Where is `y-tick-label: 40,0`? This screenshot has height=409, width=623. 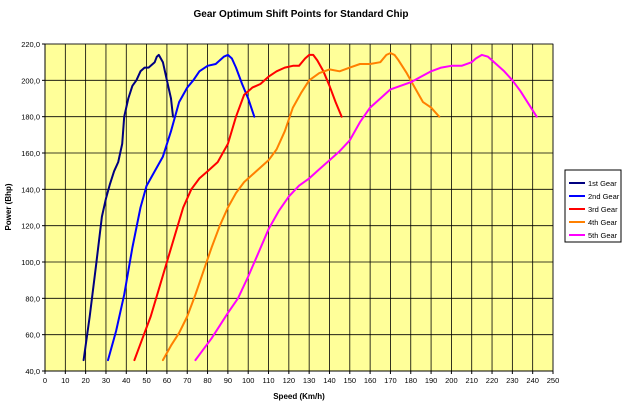 y-tick-label: 40,0 is located at coordinates (32, 371).